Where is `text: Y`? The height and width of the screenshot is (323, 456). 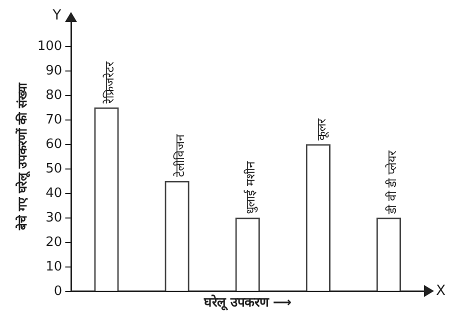
text: Y is located at coordinates (57, 16).